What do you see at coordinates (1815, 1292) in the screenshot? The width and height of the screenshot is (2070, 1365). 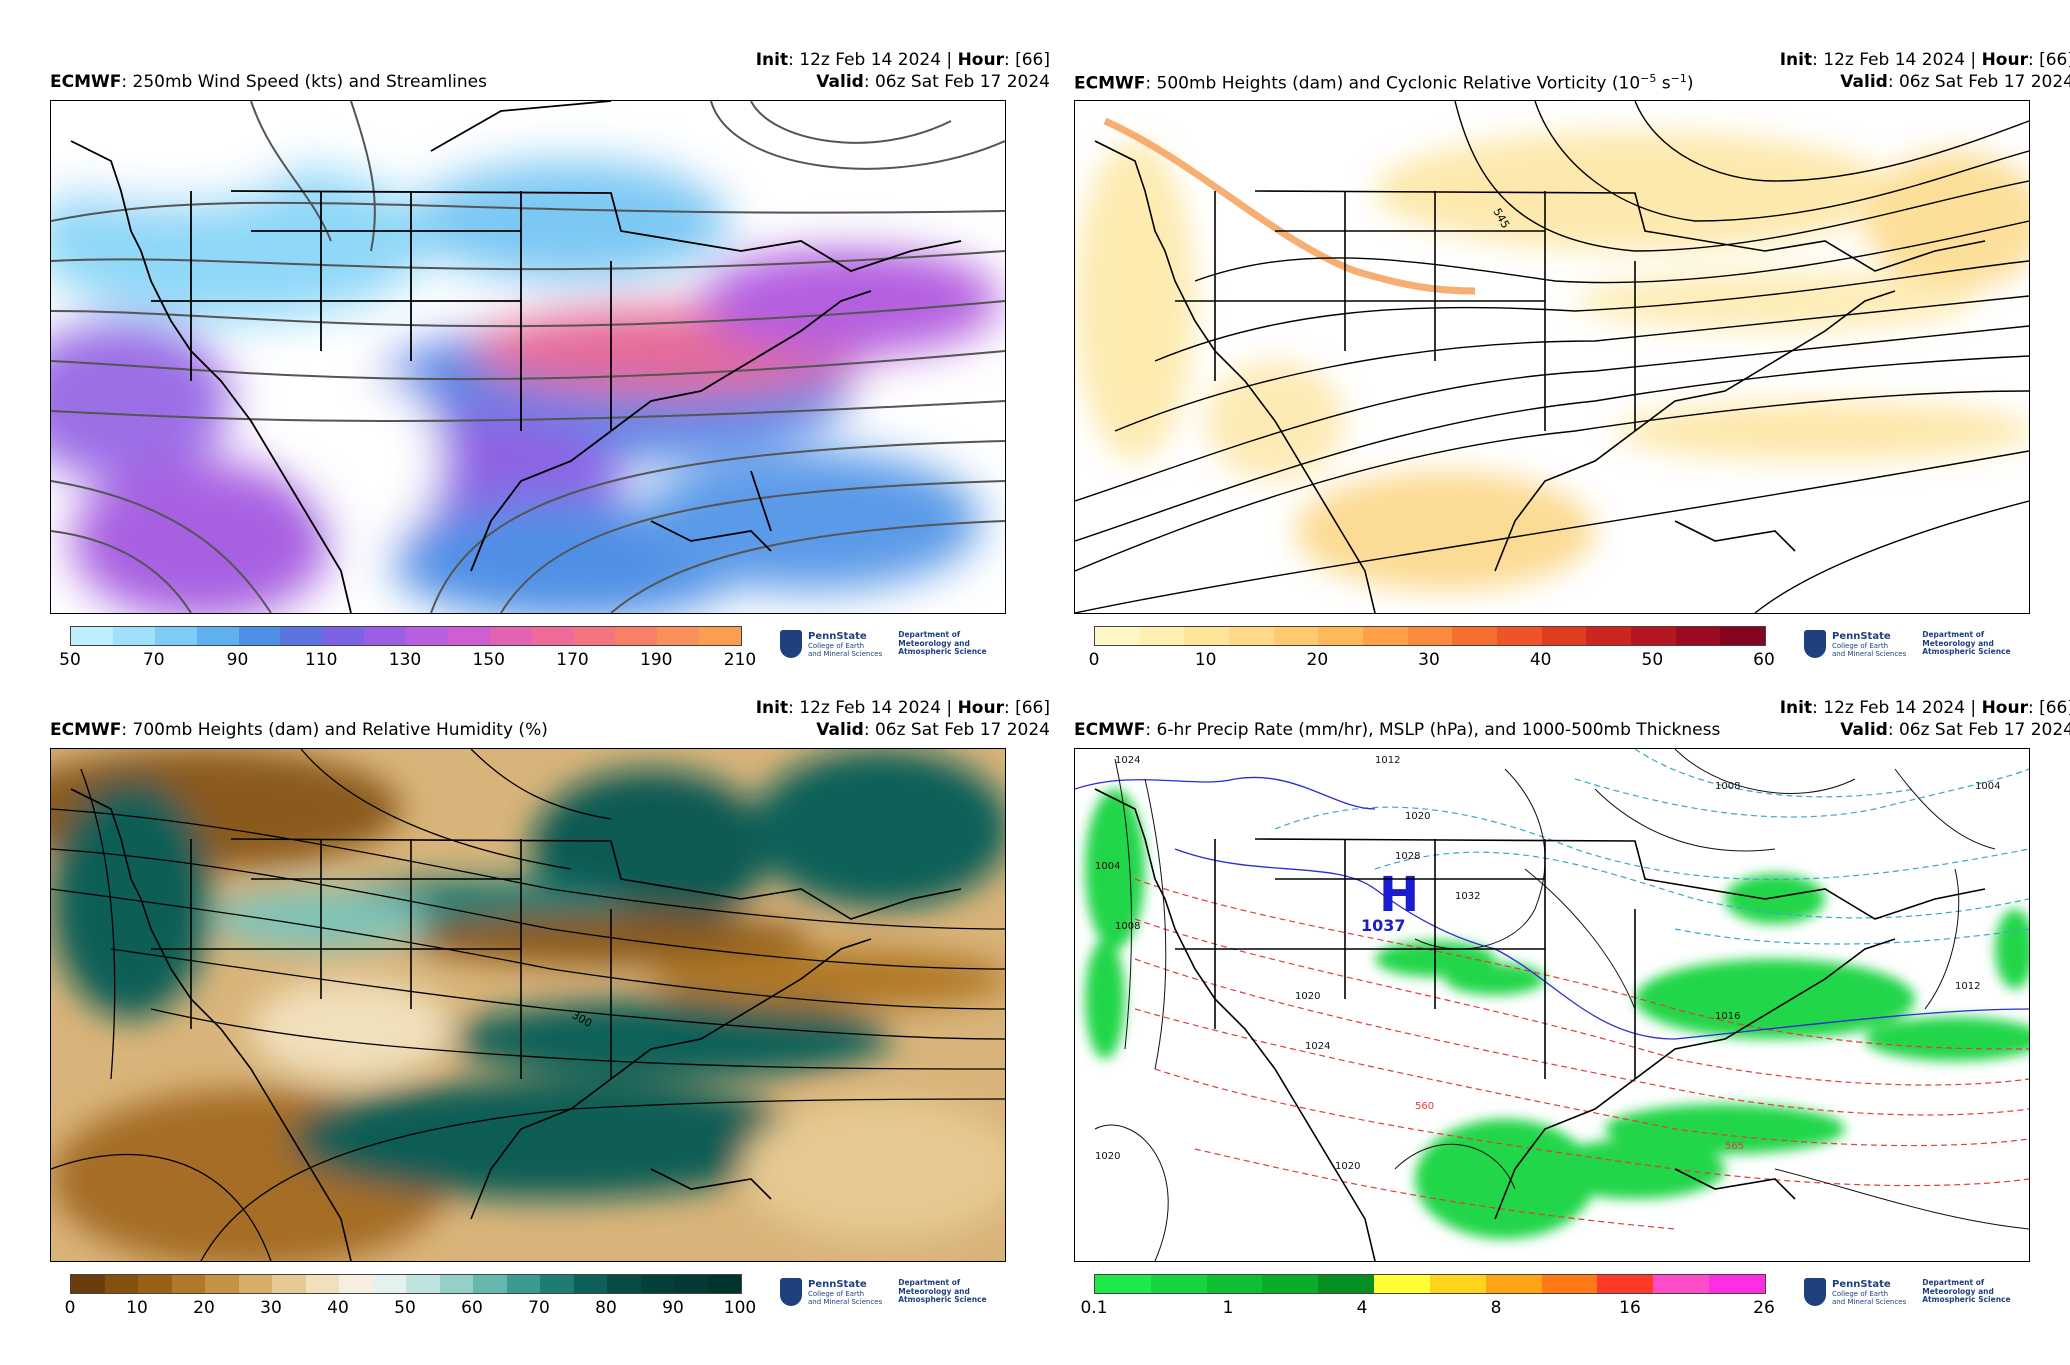 I see `pennstate-shield-icon` at bounding box center [1815, 1292].